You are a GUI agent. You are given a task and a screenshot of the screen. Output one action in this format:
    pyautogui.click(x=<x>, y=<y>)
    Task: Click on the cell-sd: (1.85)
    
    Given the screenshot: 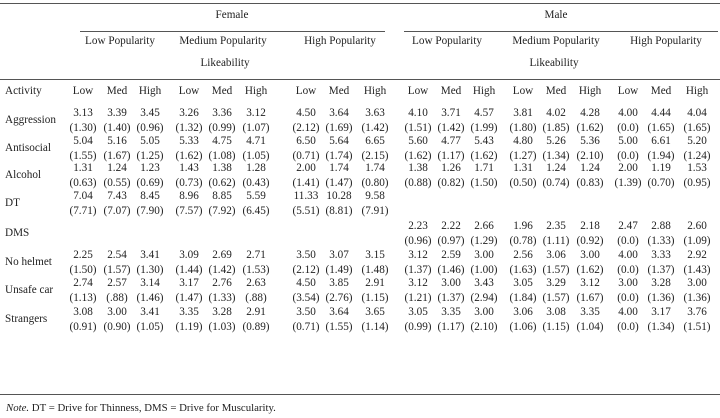 What is the action you would take?
    pyautogui.click(x=556, y=128)
    